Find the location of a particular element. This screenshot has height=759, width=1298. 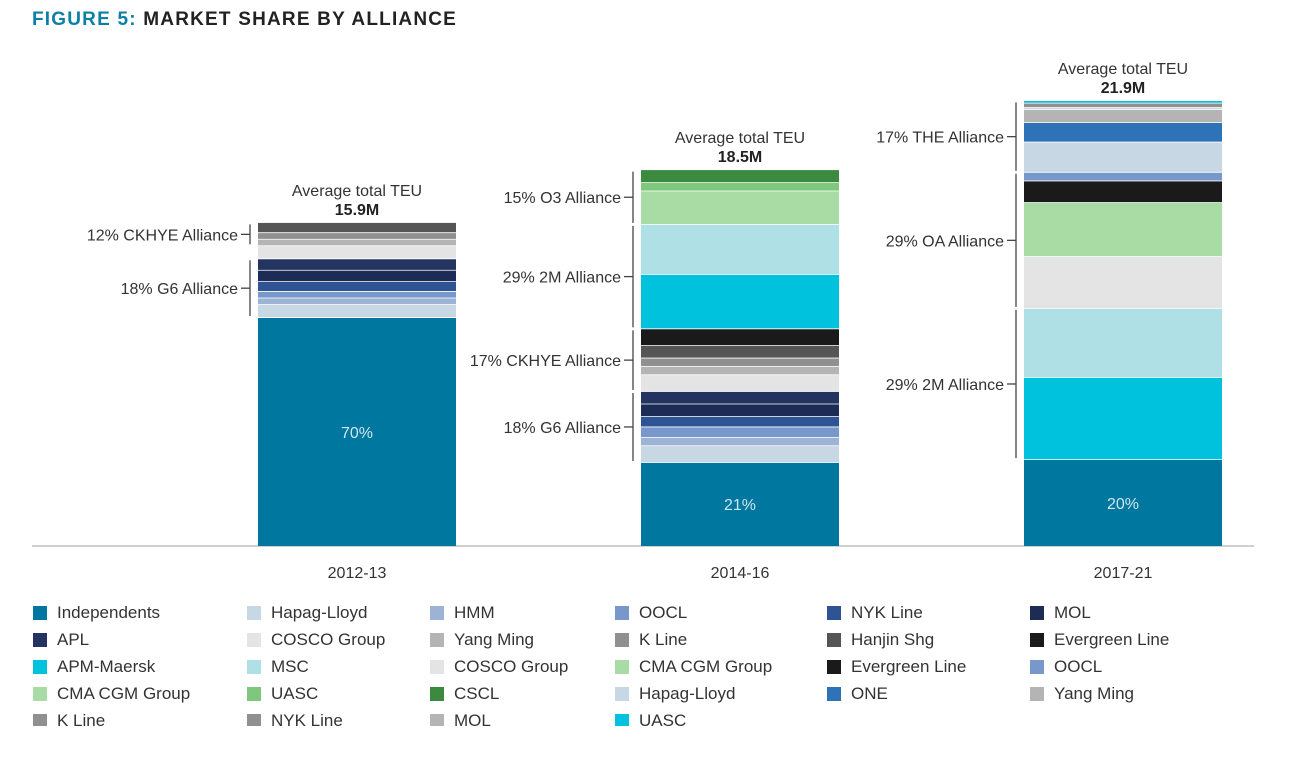

legend-item: Independents is located at coordinates (96, 613).